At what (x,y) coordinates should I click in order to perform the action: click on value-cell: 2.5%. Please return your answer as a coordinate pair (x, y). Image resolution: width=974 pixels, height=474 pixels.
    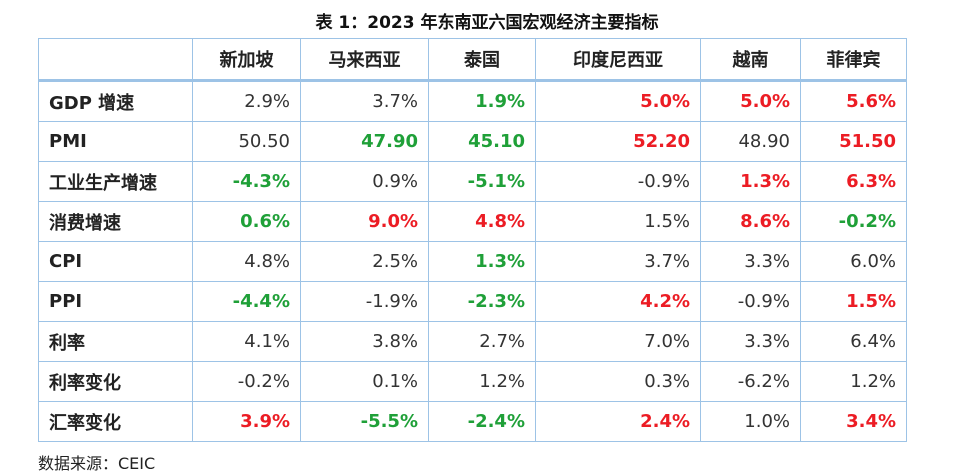
    Looking at the image, I should click on (364, 261).